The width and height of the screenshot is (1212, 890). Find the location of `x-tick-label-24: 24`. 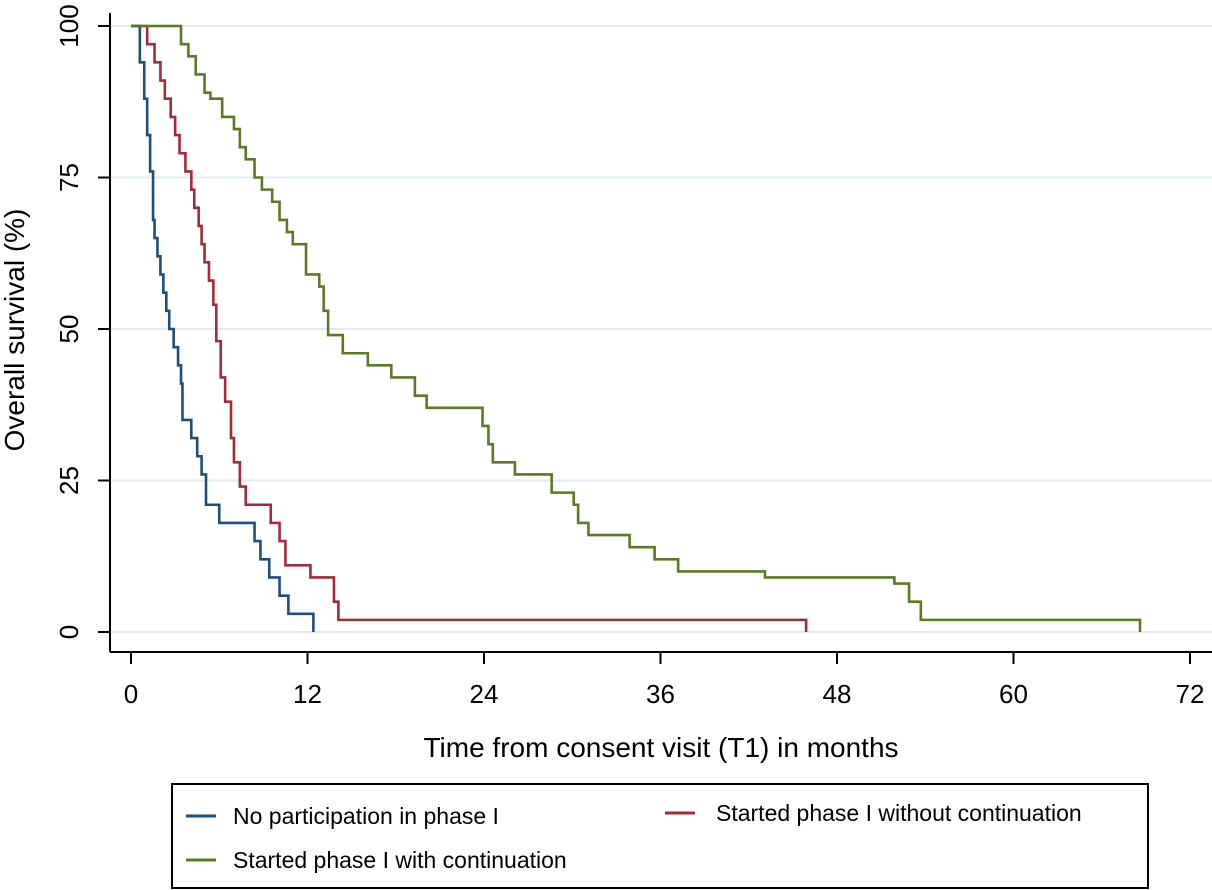

x-tick-label-24: 24 is located at coordinates (484, 694).